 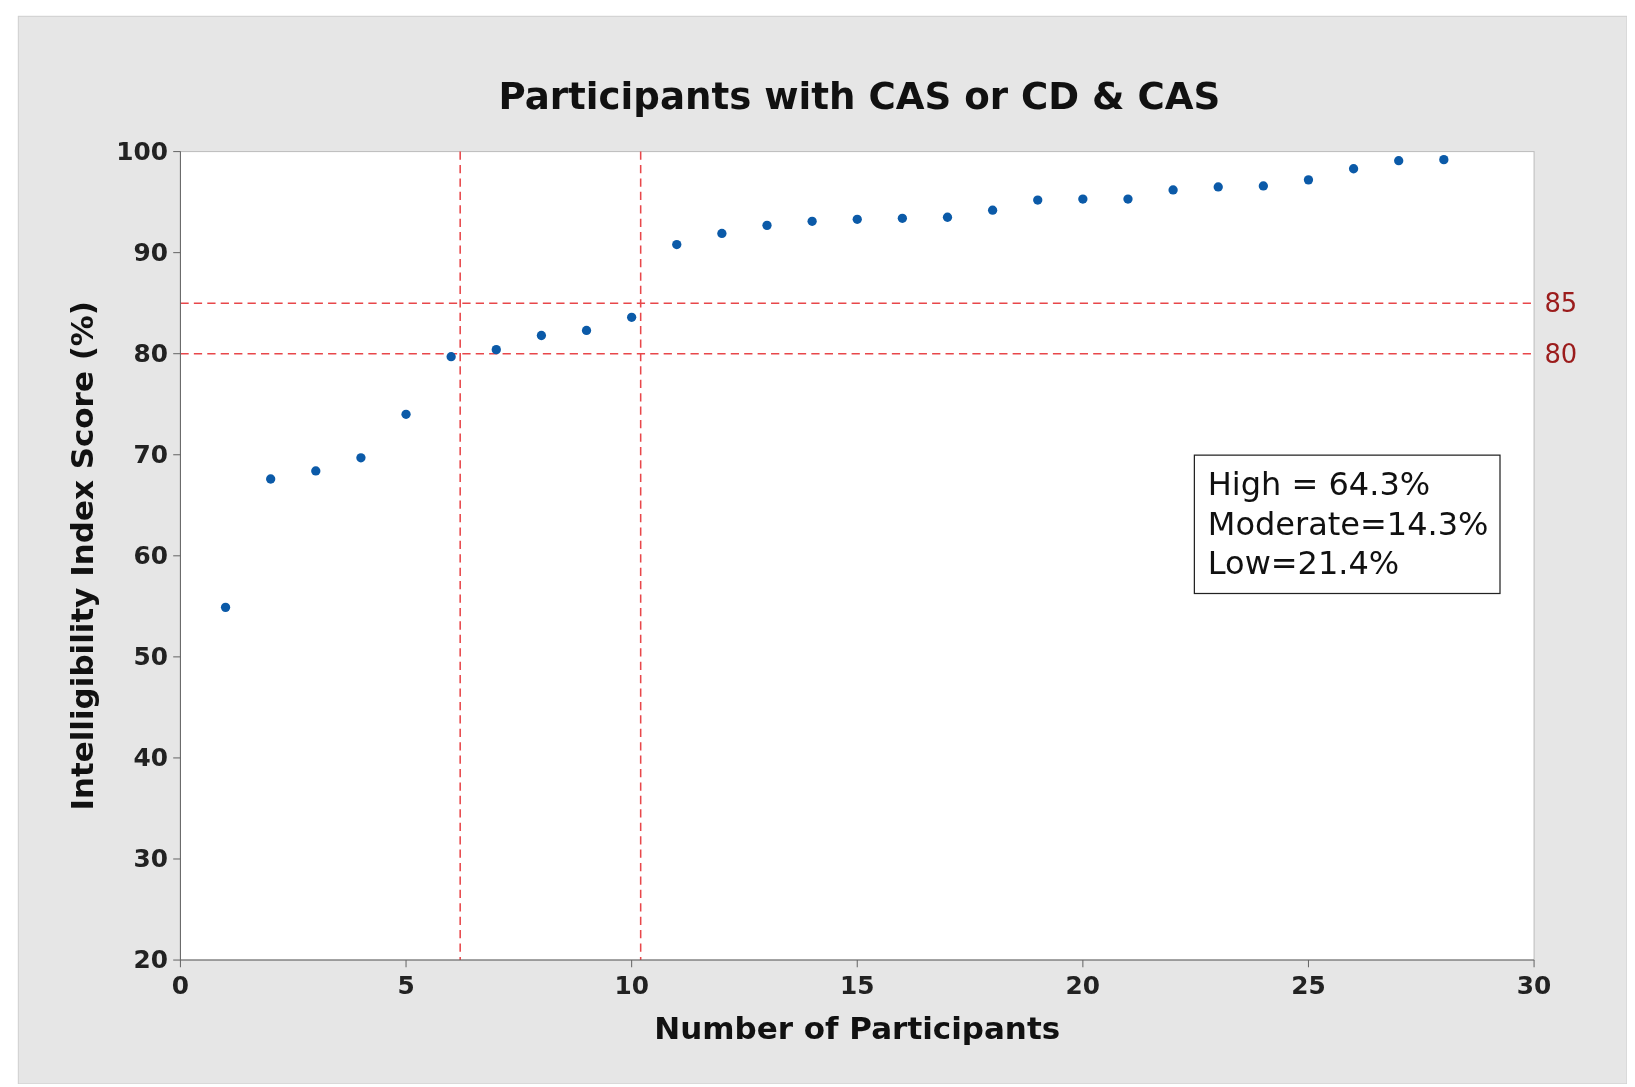 I want to click on x-tick-label: 0, so click(x=180, y=986).